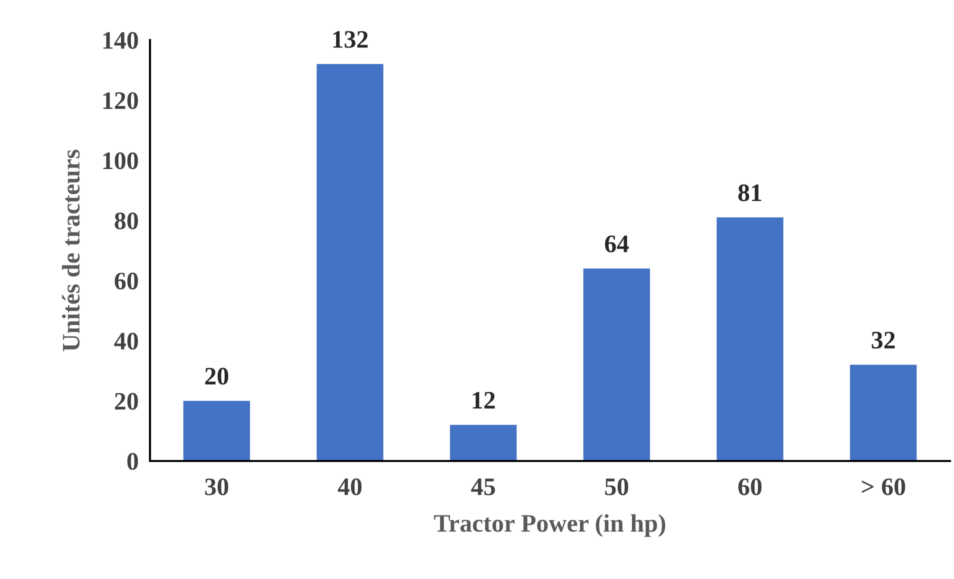 The height and width of the screenshot is (579, 954). I want to click on x-tick-label: 30, so click(216, 487).